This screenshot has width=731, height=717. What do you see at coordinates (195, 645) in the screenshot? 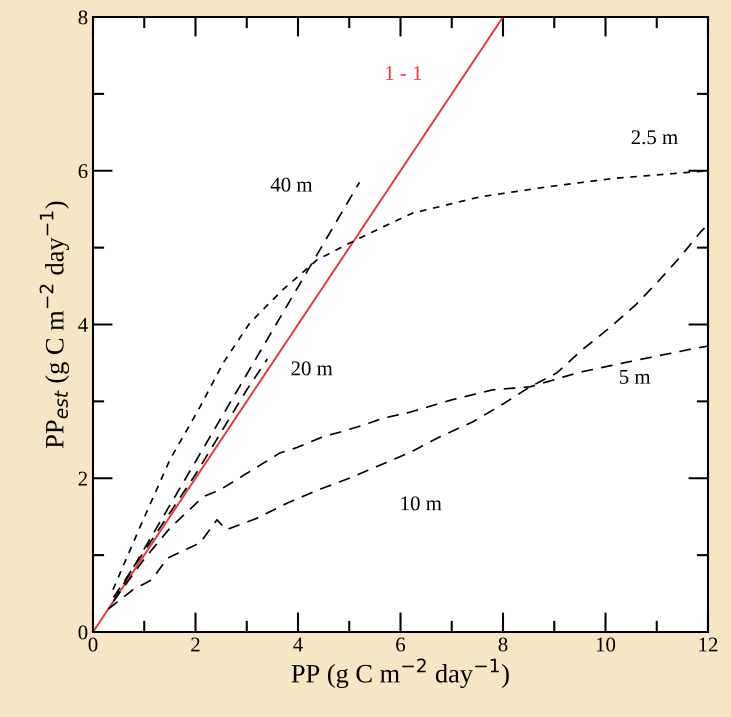
I see `x-tick-label: 2` at bounding box center [195, 645].